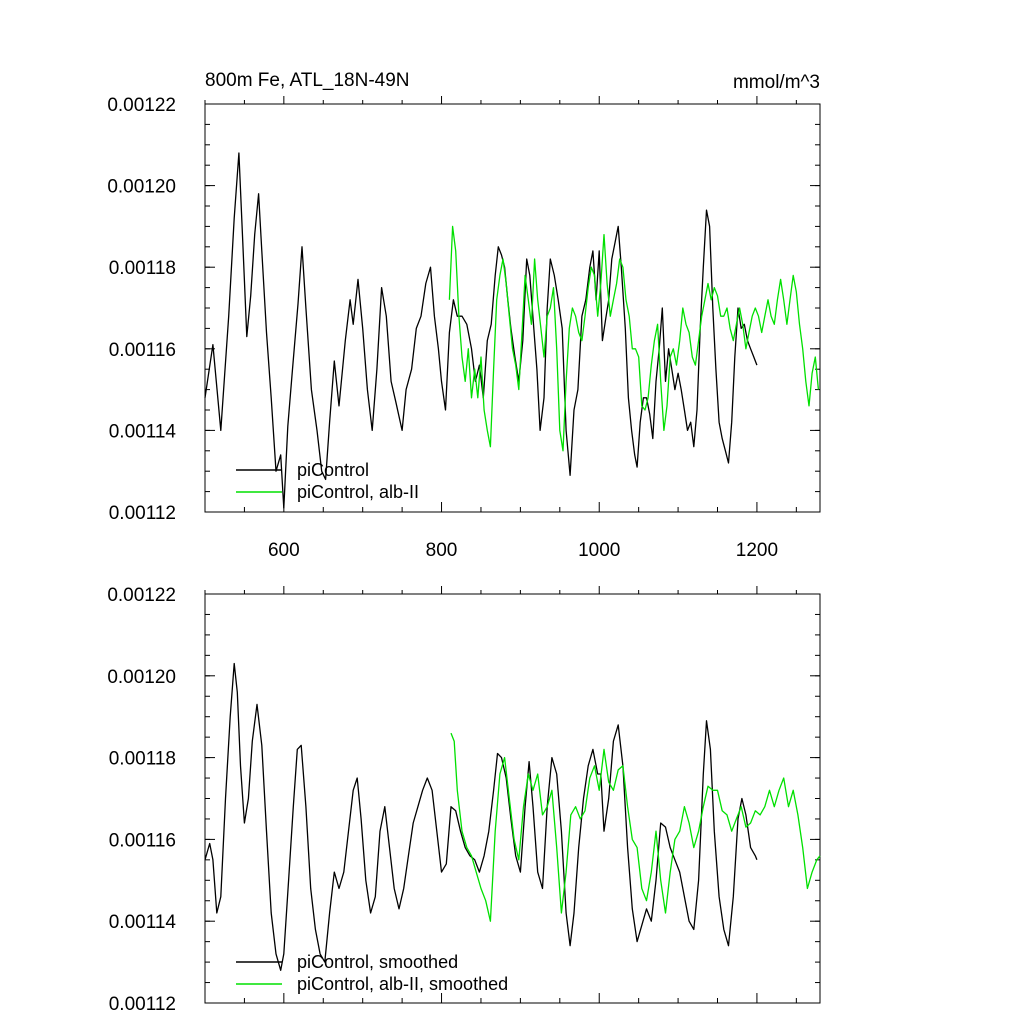 Image resolution: width=1024 pixels, height=1024 pixels. Describe the element at coordinates (442, 550) in the screenshot. I see `x-tick-label: 800` at that location.